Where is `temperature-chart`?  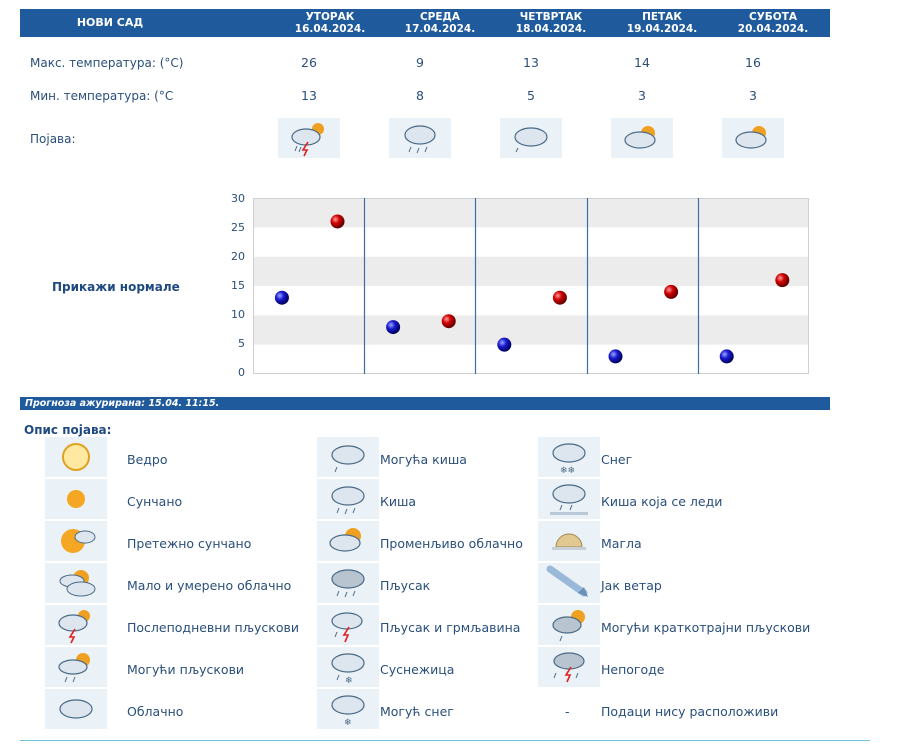
temperature-chart is located at coordinates (531, 286).